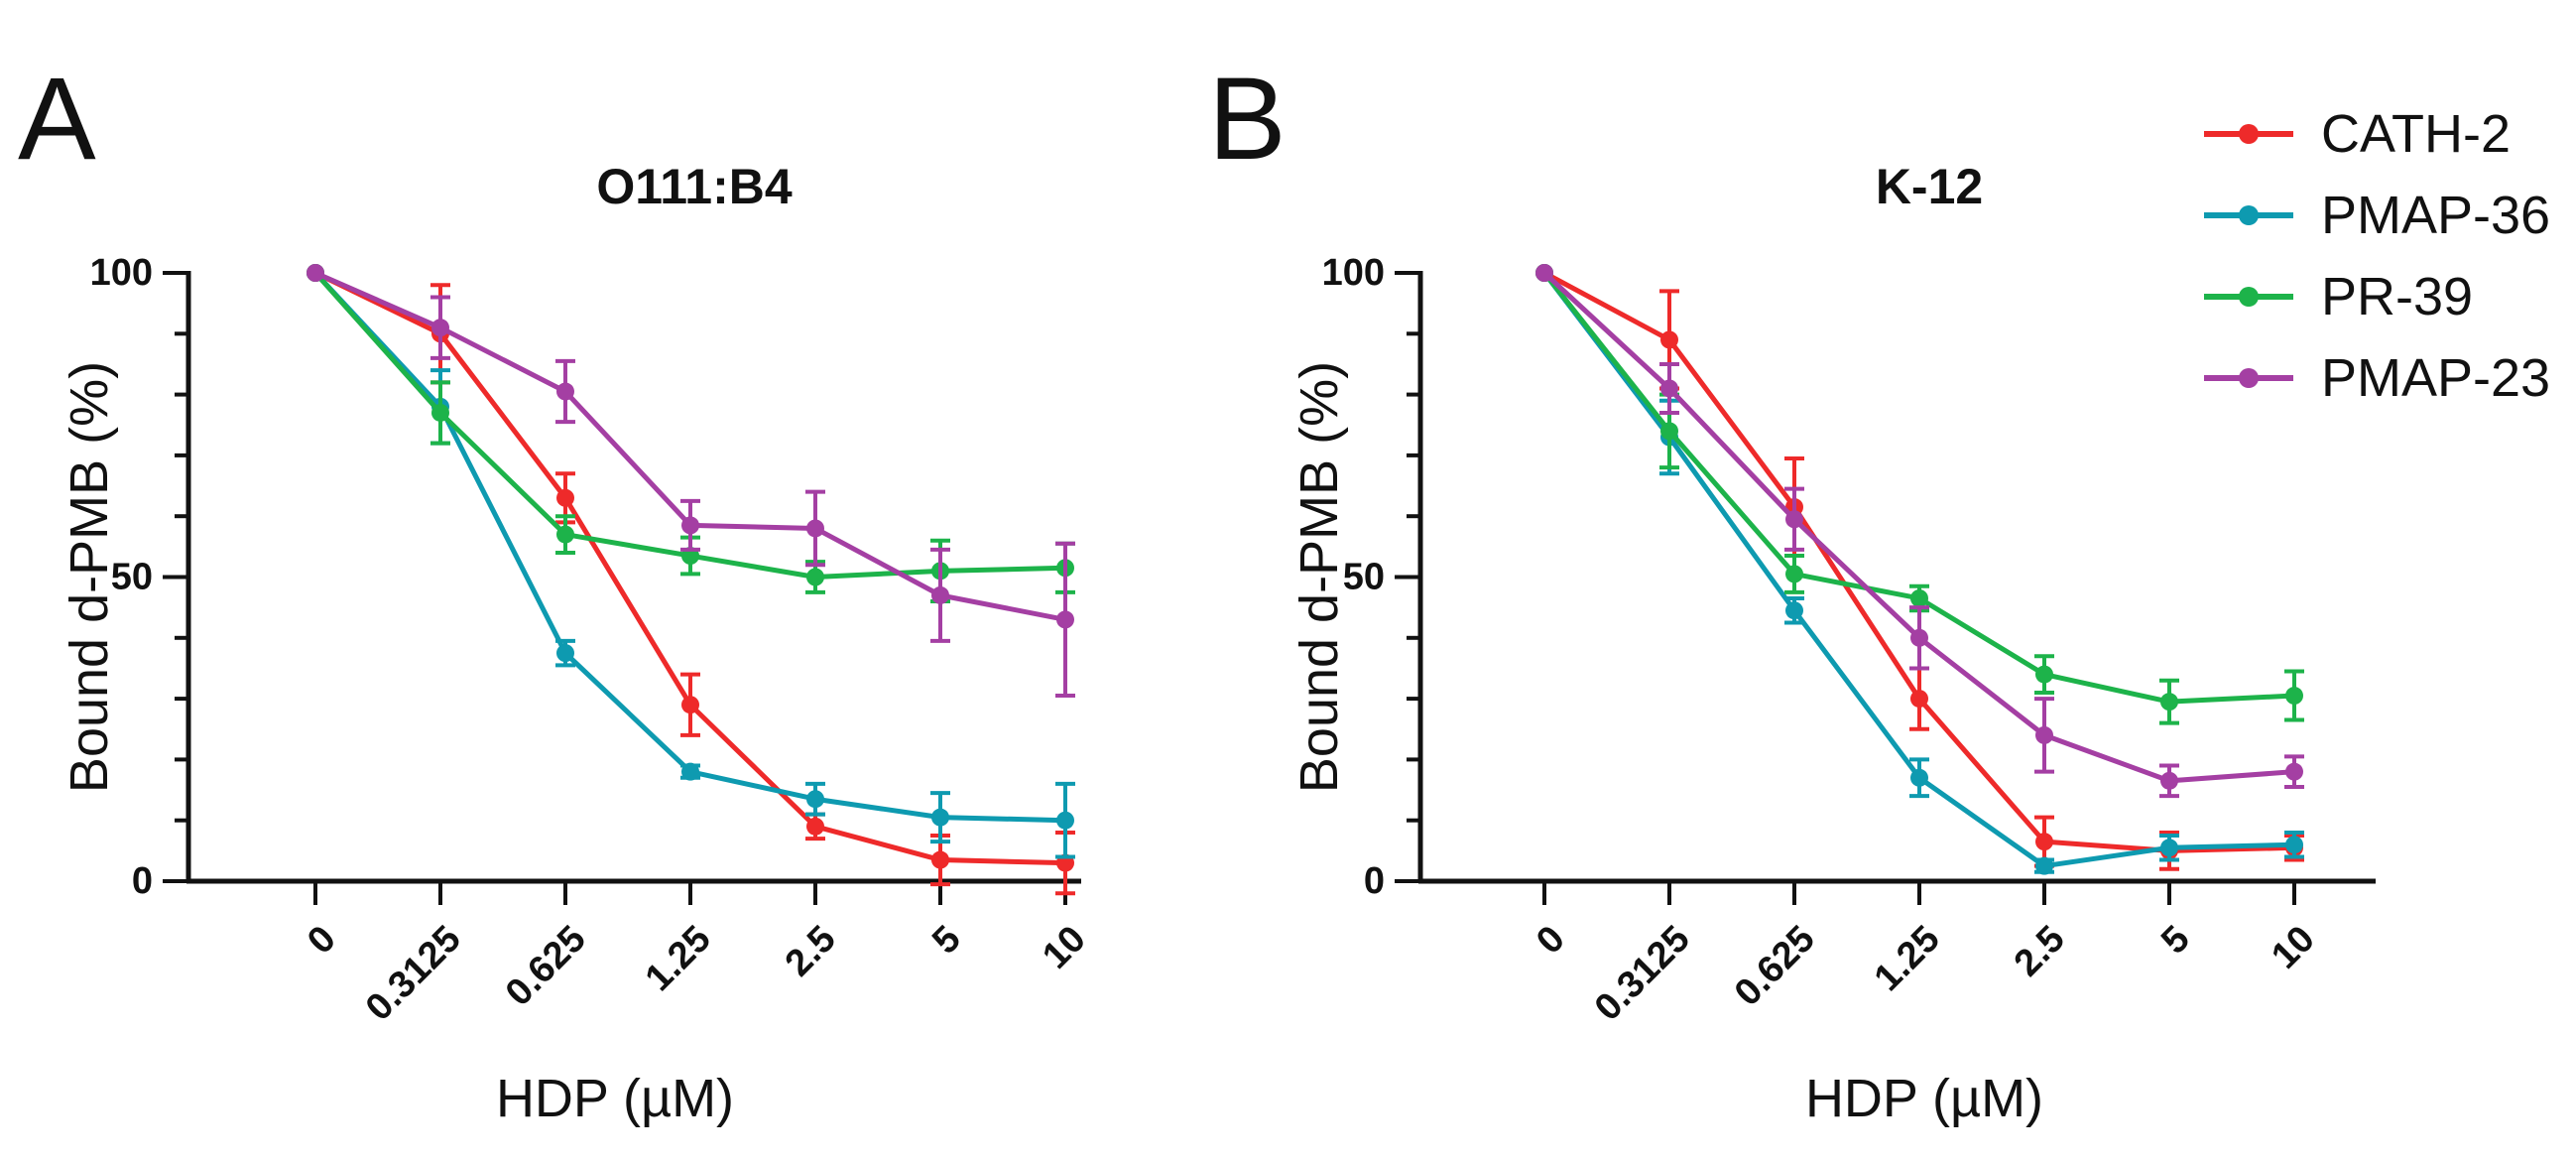  I want to click on chart-title: O111:B4, so click(694, 186).